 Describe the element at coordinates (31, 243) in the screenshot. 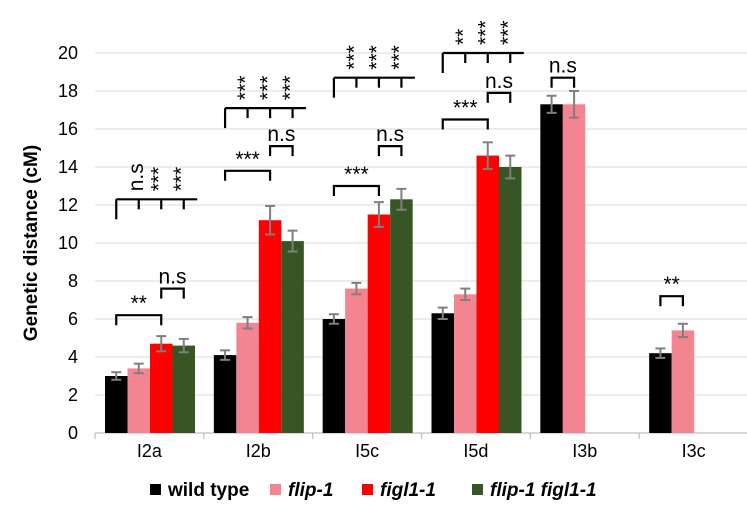

I see `y-axis-label: Genetic distance (cM)` at that location.